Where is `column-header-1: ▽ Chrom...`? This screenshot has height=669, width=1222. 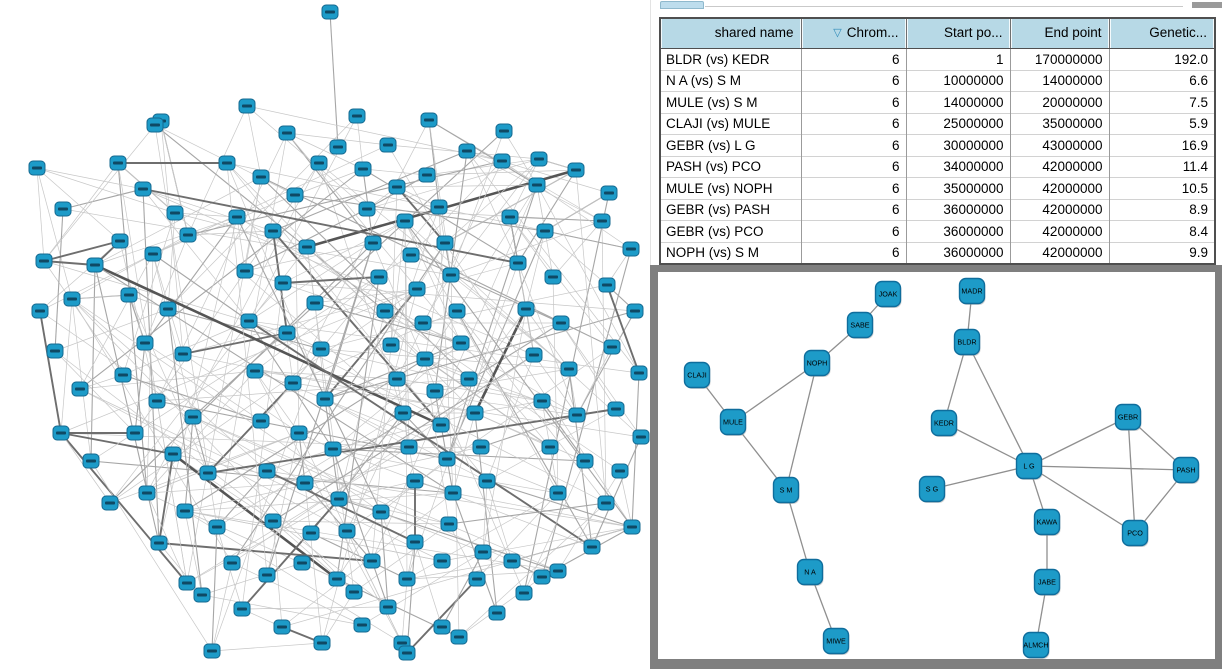
column-header-1: ▽ Chrom... is located at coordinates (853, 33).